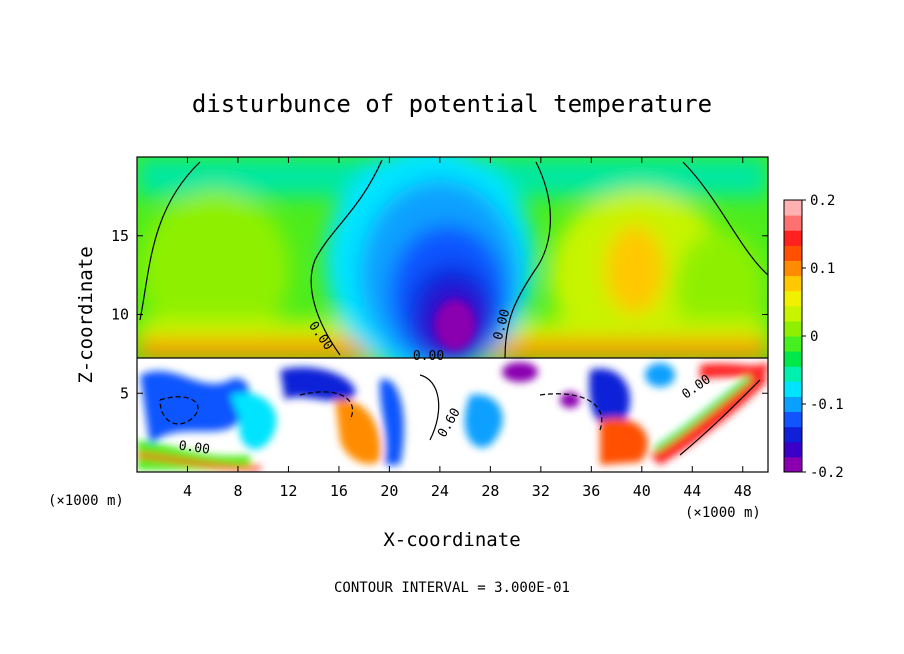  What do you see at coordinates (86, 314) in the screenshot?
I see `y-axis-label: Z-coordinate` at bounding box center [86, 314].